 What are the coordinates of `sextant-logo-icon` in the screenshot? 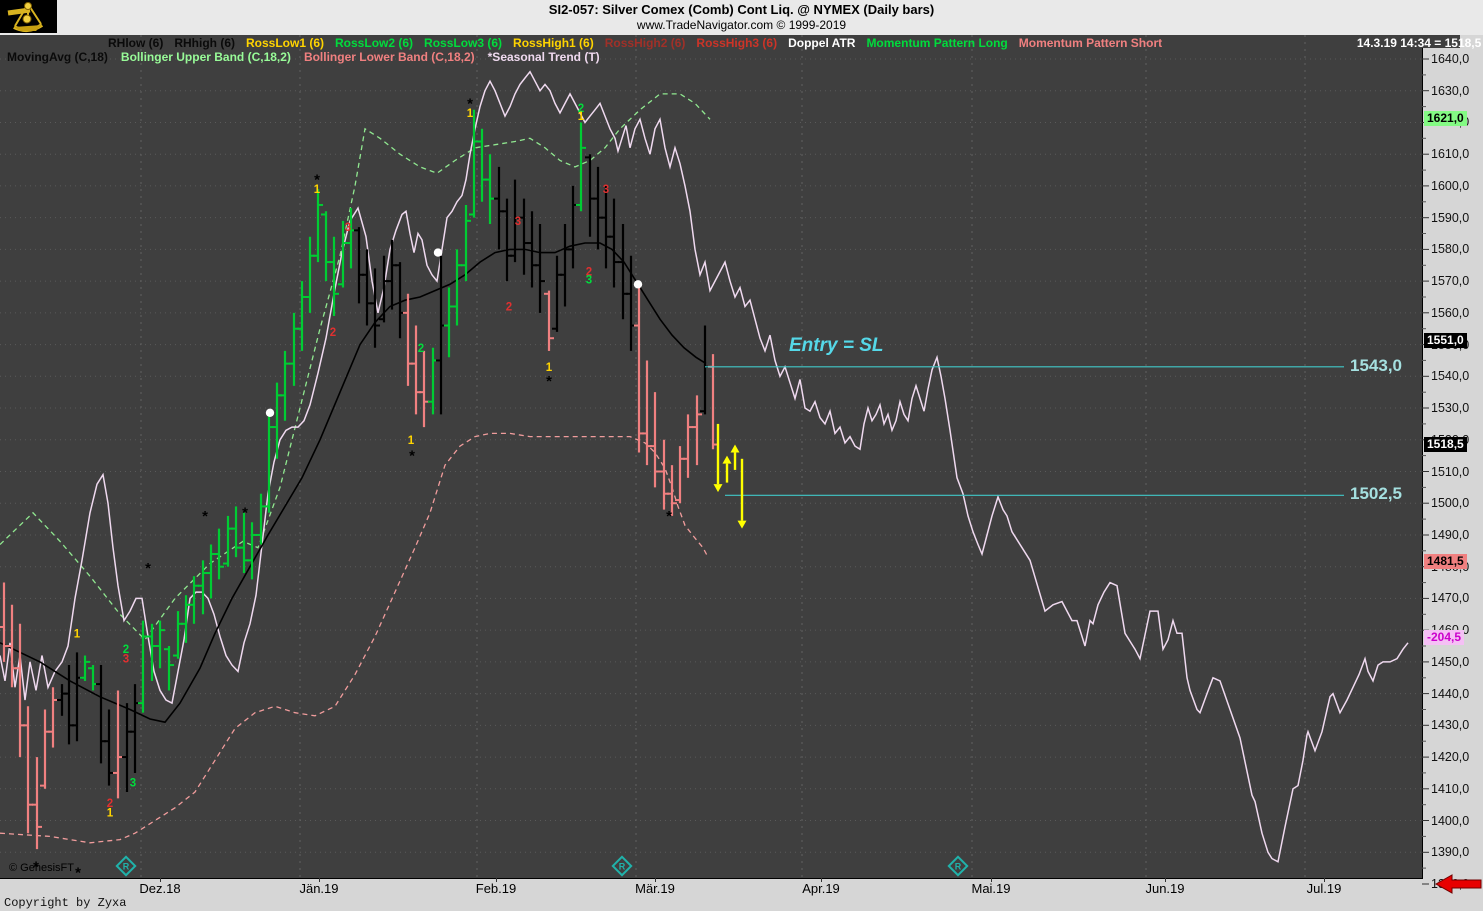 It's located at (25, 17).